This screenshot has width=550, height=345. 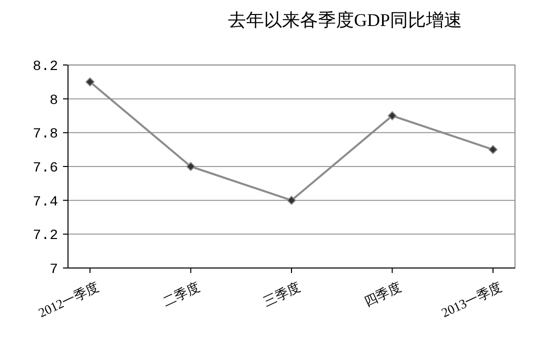 What do you see at coordinates (45, 168) in the screenshot?
I see `y-tick-label: 7.6` at bounding box center [45, 168].